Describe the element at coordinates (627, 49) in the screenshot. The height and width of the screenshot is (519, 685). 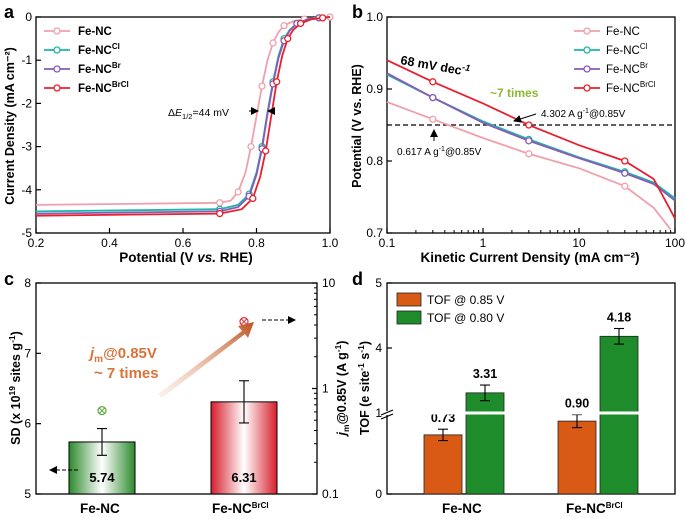
I see `legend-label: Fe-NCCl` at that location.